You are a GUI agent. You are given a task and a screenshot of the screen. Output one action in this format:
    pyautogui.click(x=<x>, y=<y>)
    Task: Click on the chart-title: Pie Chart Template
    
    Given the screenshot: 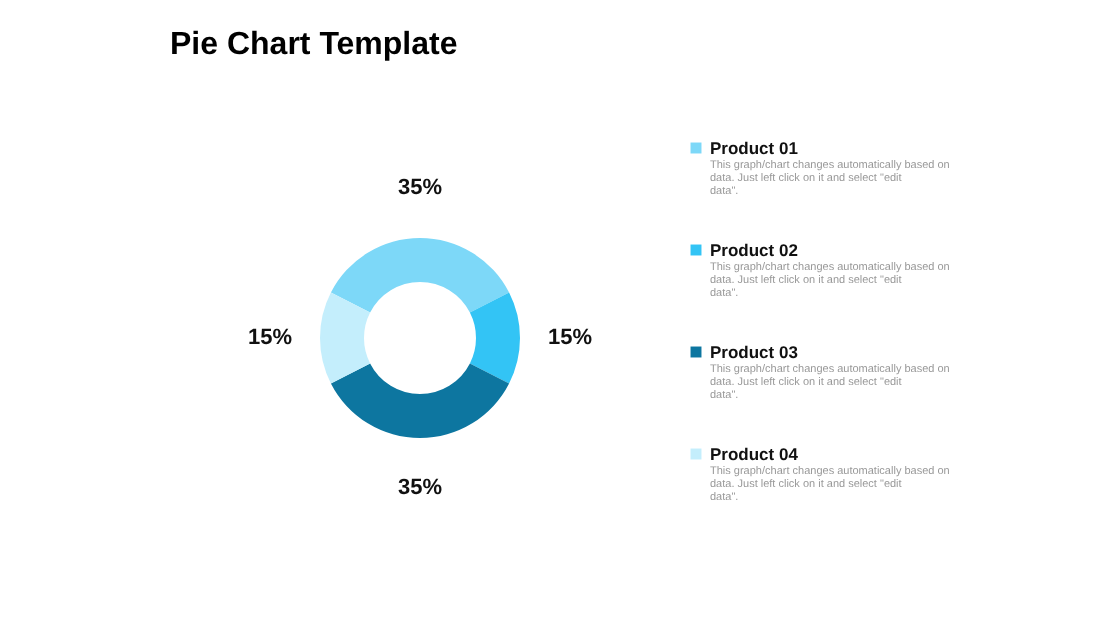 What is the action you would take?
    pyautogui.click(x=314, y=45)
    